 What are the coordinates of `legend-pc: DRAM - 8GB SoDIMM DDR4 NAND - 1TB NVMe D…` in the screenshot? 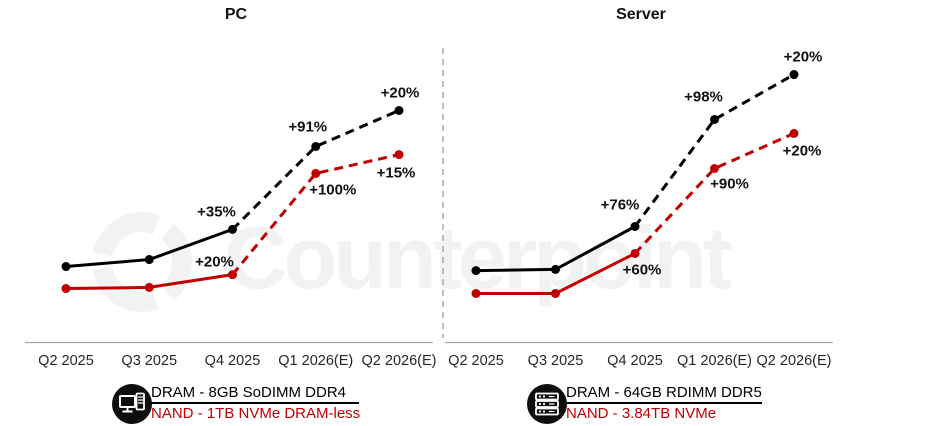 It's located at (236, 404).